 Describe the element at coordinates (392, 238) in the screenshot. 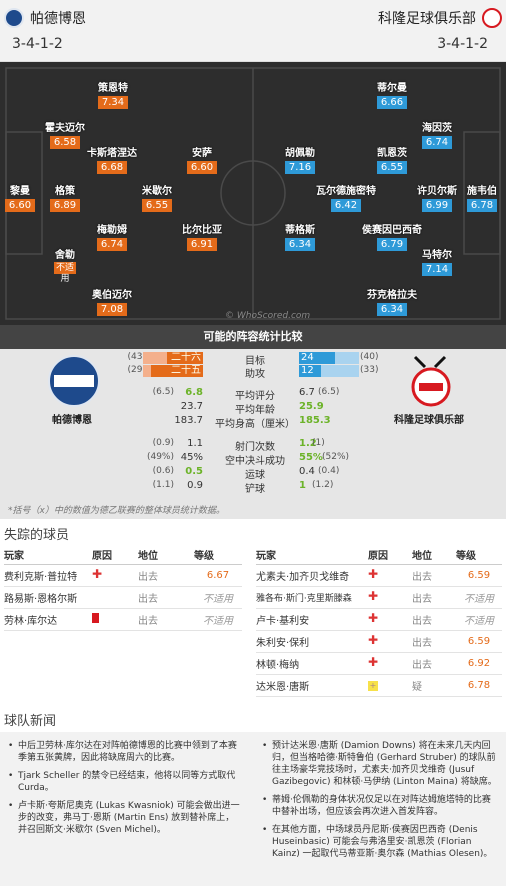

I see `away-player: 侯赛因巴西奇 6.79` at that location.